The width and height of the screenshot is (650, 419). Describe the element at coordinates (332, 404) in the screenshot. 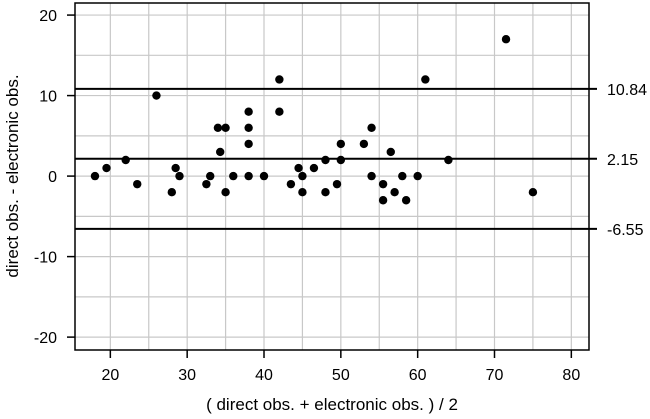

I see `x-axis-title: ( direct obs. + electronic obs. ) / 2` at that location.